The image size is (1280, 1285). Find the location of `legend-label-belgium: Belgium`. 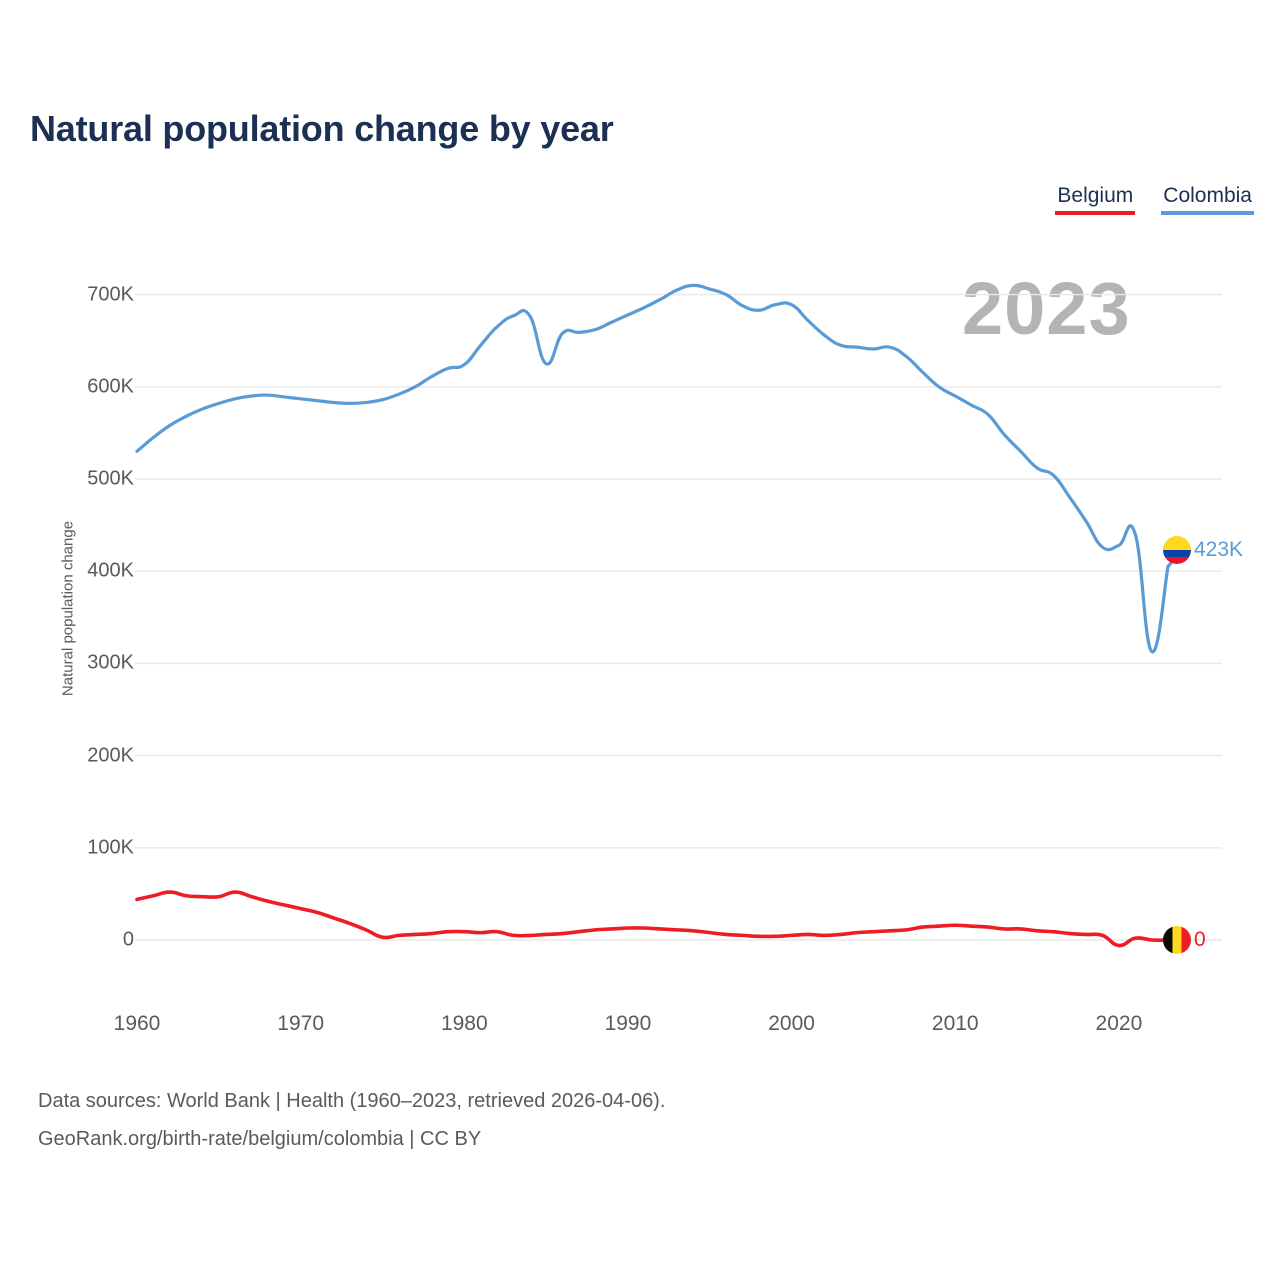

legend-label-belgium: Belgium is located at coordinates (1095, 195).